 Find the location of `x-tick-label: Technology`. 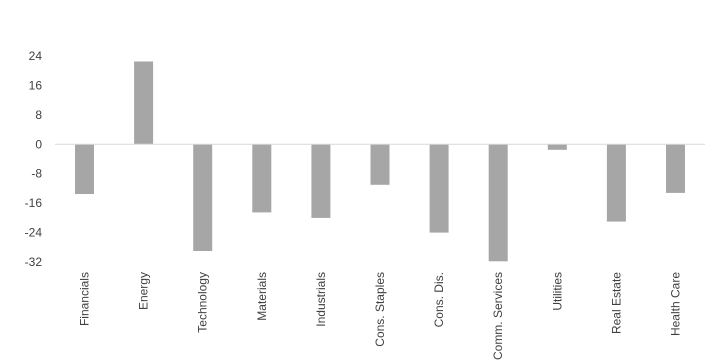

x-tick-label: Technology is located at coordinates (203, 302).